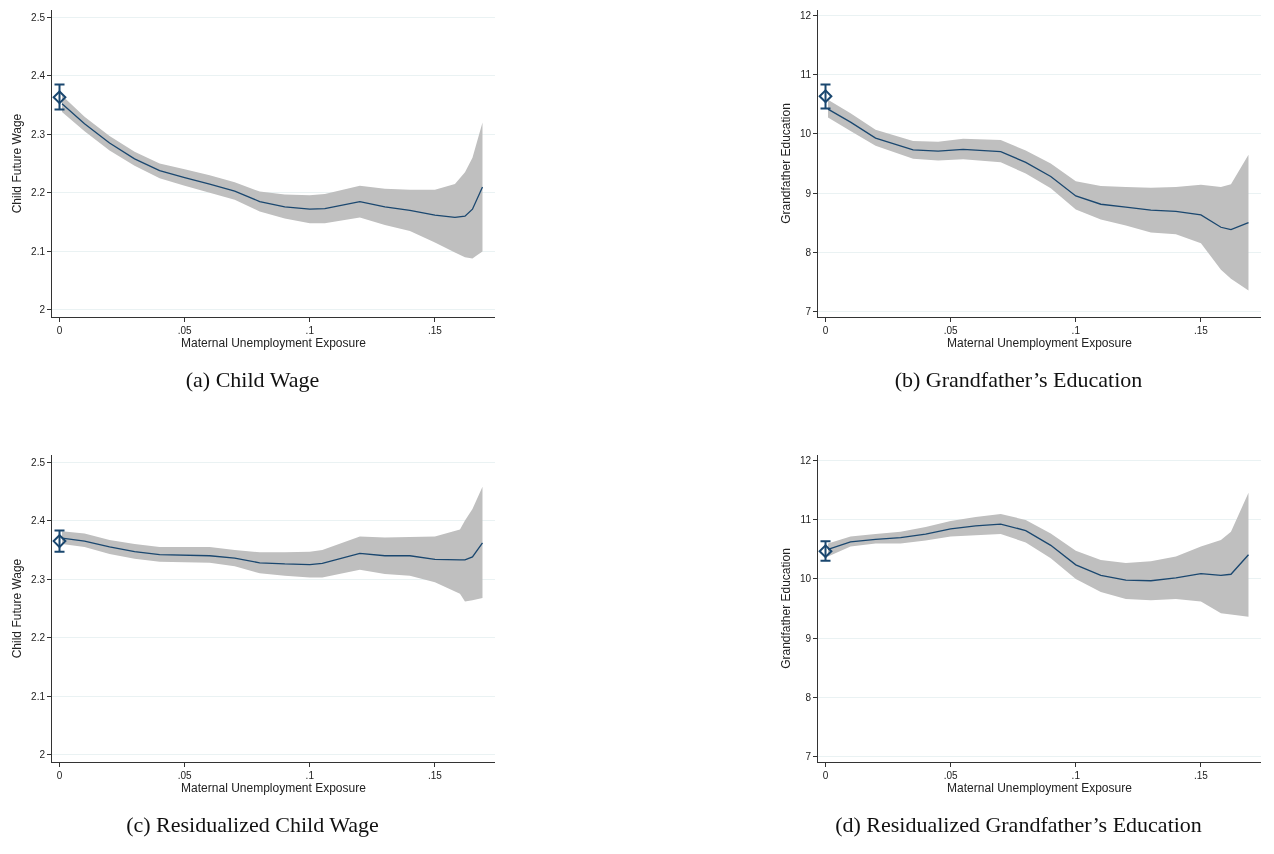  I want to click on text: (b) Grandfather’s Education, so click(1018, 380).